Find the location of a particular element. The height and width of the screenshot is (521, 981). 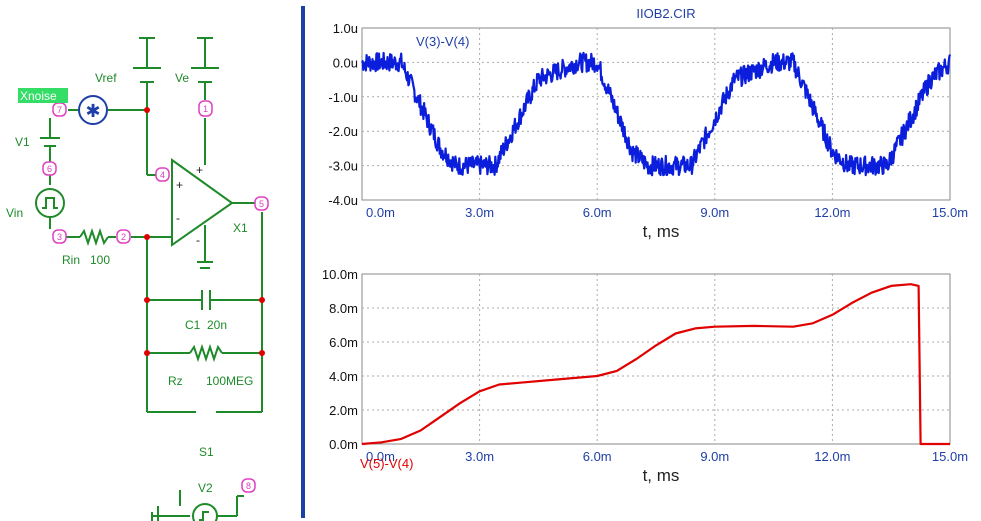

node-5: 5 is located at coordinates (261, 204).